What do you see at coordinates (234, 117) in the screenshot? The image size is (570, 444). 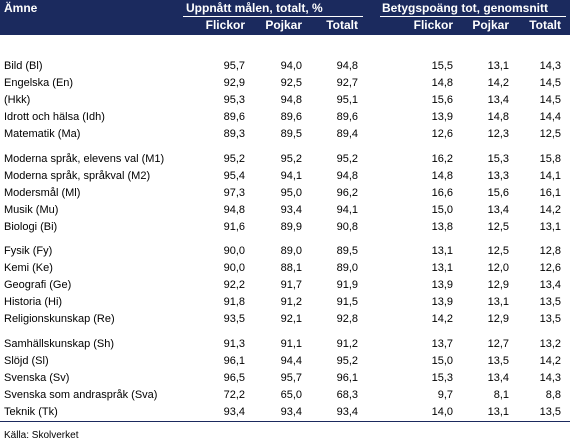 I see `cell-value: 89,6` at bounding box center [234, 117].